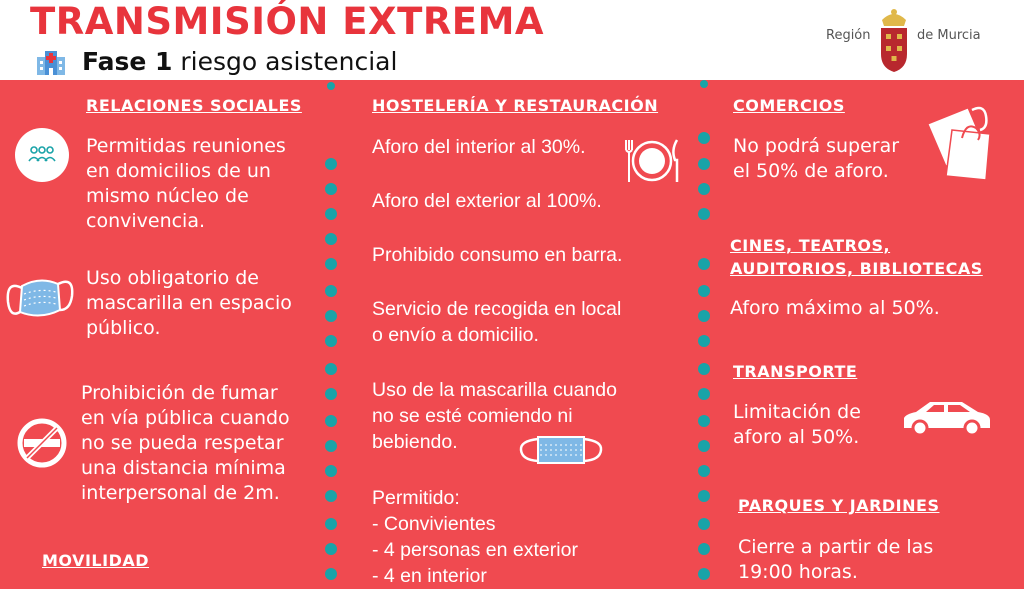  What do you see at coordinates (894, 40) in the screenshot?
I see `region-shield-logo` at bounding box center [894, 40].